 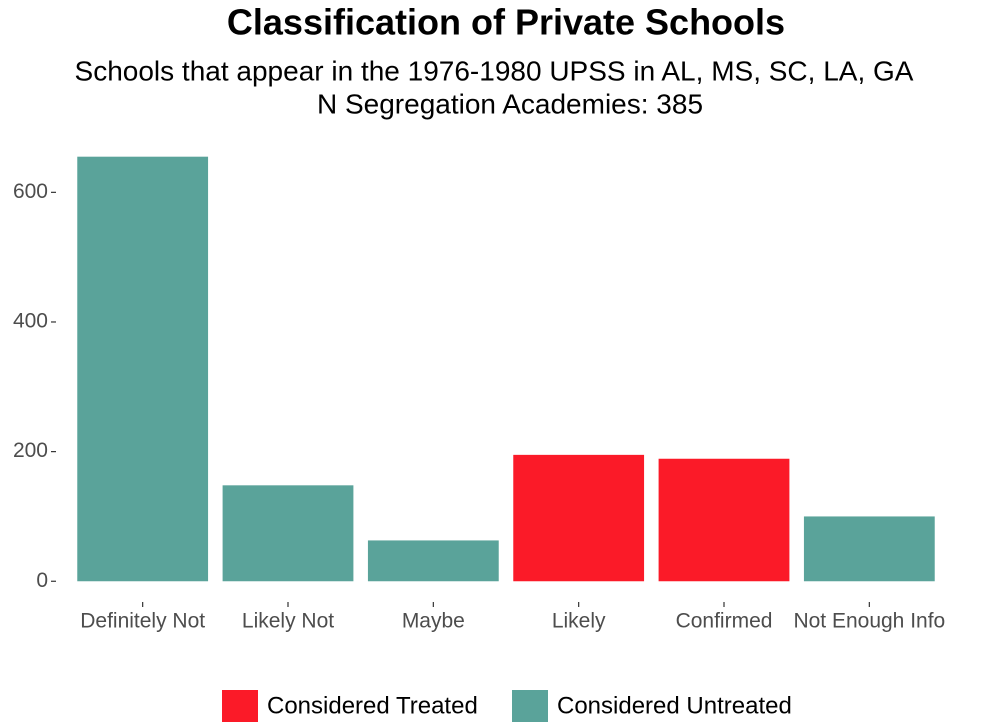 What do you see at coordinates (433, 621) in the screenshot?
I see `x-tick-label: Maybe` at bounding box center [433, 621].